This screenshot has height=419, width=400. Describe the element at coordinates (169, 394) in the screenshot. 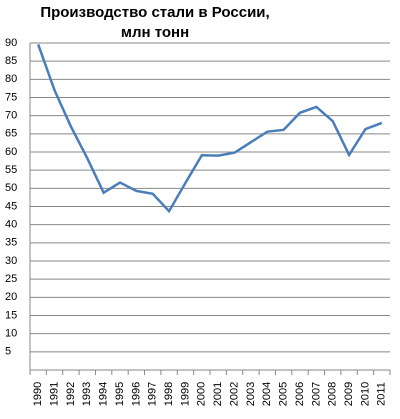

I see `x-tick-label: 1998` at that location.